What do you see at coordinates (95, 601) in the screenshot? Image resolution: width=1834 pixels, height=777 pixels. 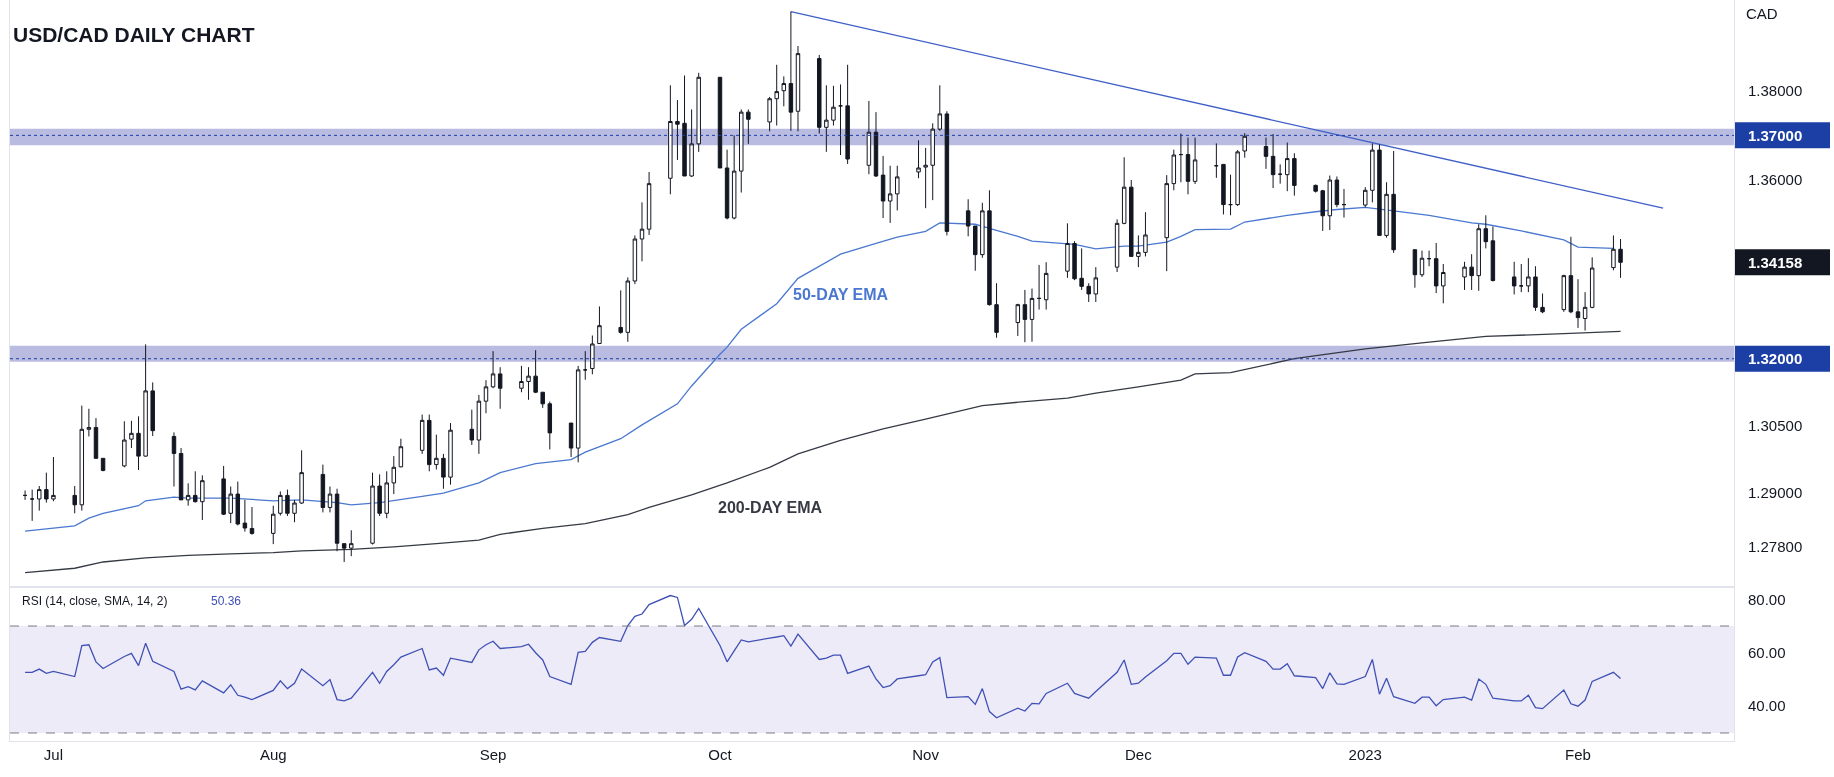 I see `text: RSI (14, close, SMA, 14, 2)` at bounding box center [95, 601].